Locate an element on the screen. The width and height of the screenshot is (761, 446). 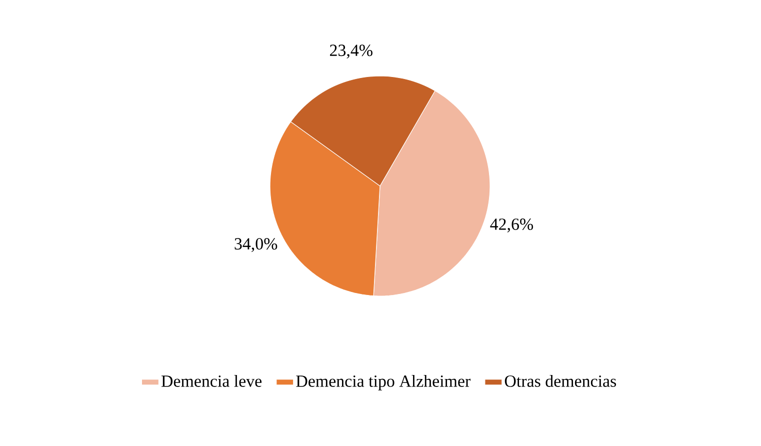
legend-label: Otras demencias is located at coordinates (560, 380).